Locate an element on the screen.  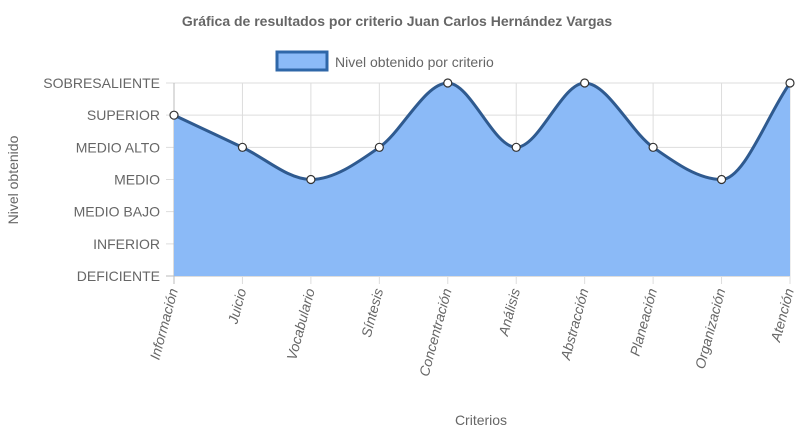
x-axis-label: Criterios is located at coordinates (481, 420).